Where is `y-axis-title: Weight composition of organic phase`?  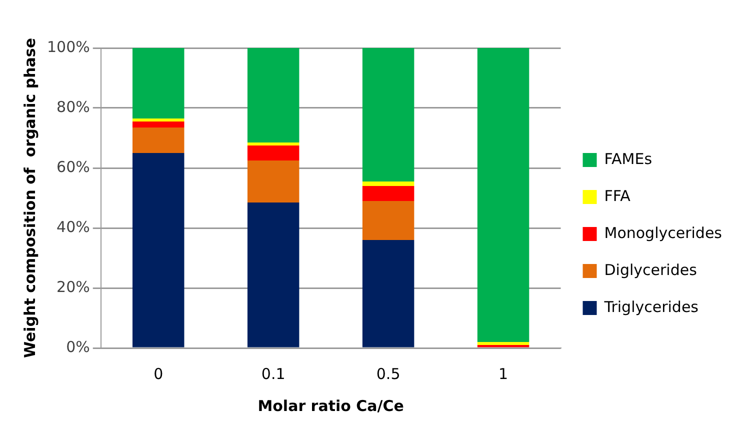 y-axis-title: Weight composition of organic phase is located at coordinates (29, 198).